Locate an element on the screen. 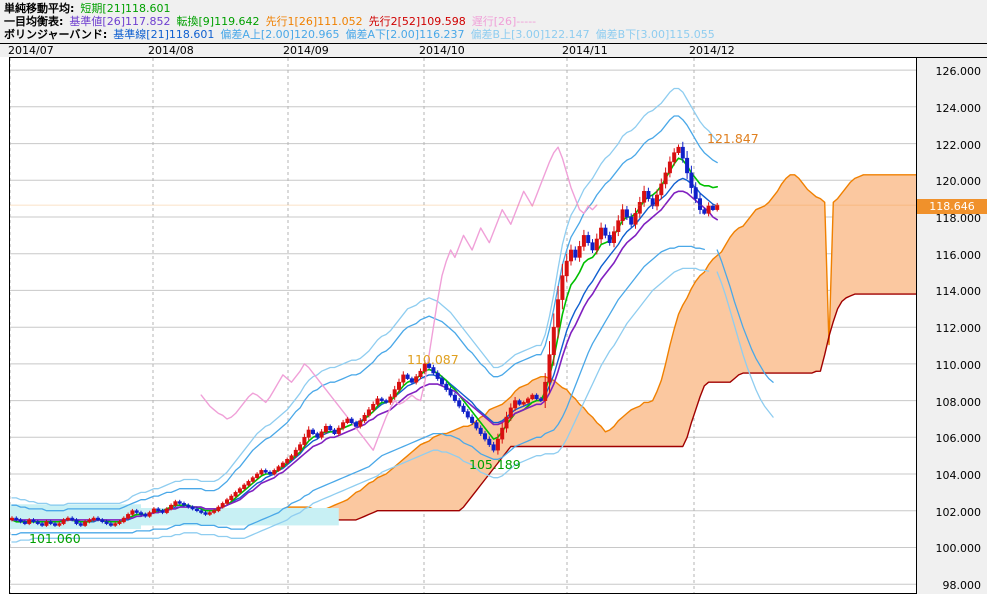 This screenshot has width=987, height=606. plot-left-margin is located at coordinates (4, 331).